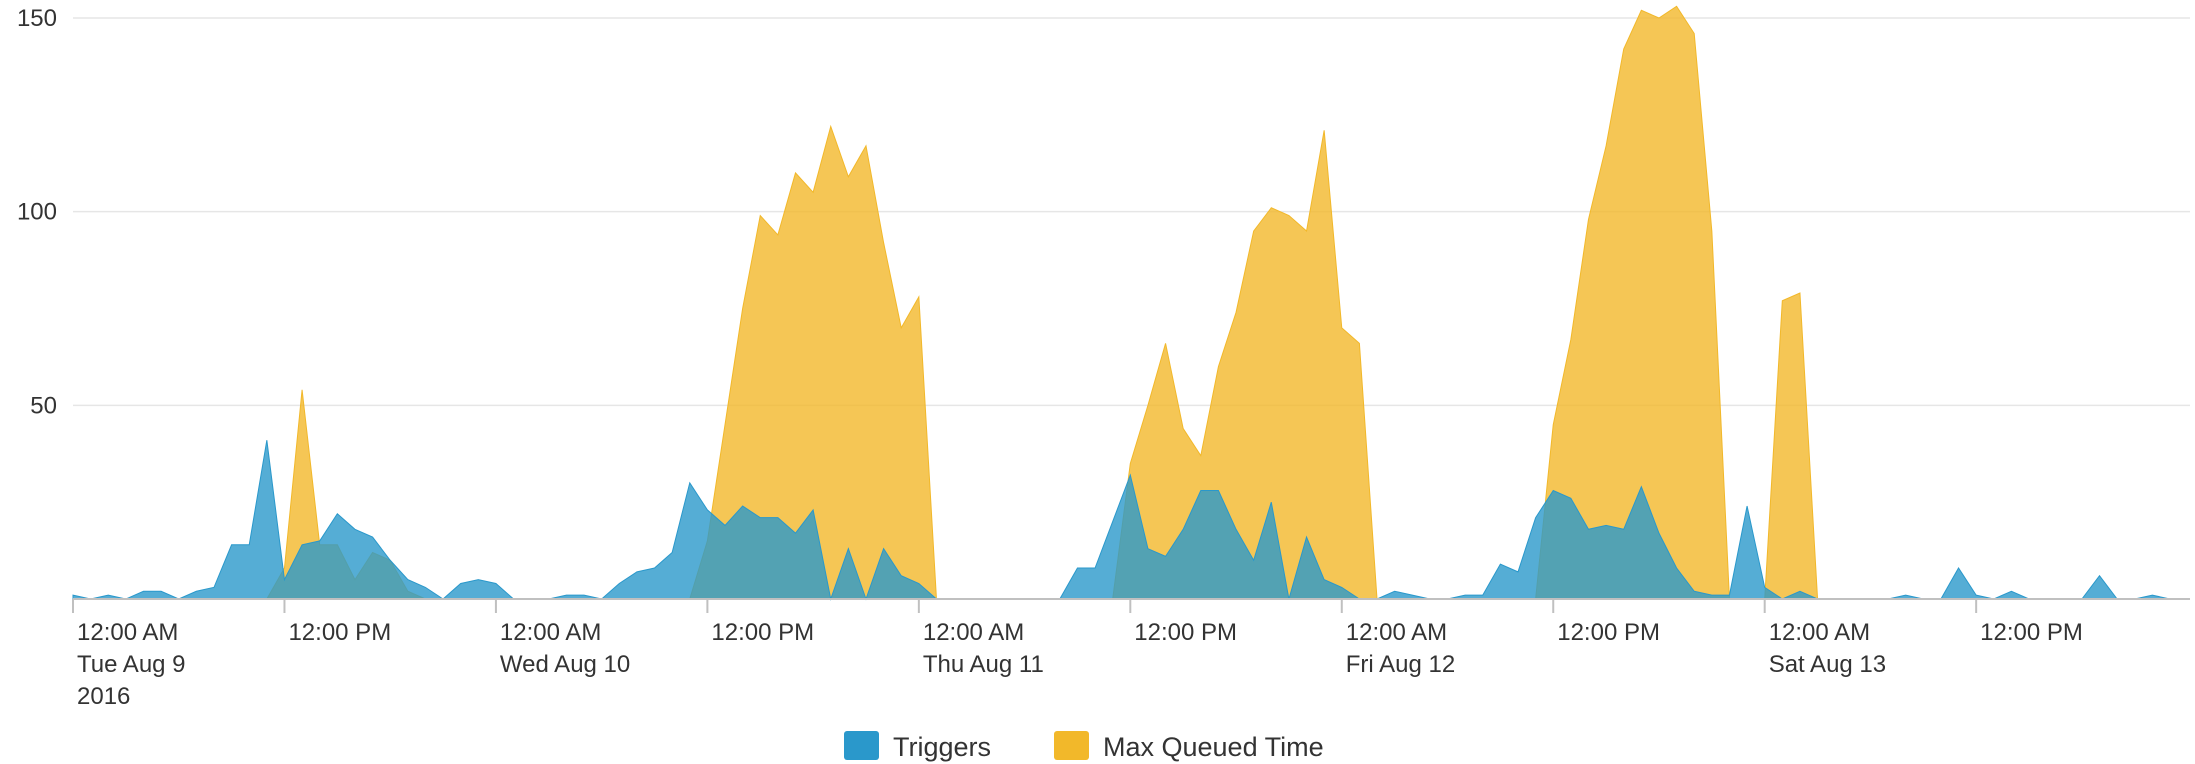 The height and width of the screenshot is (764, 2195). What do you see at coordinates (37, 18) in the screenshot?
I see `y-tick-label: 150` at bounding box center [37, 18].